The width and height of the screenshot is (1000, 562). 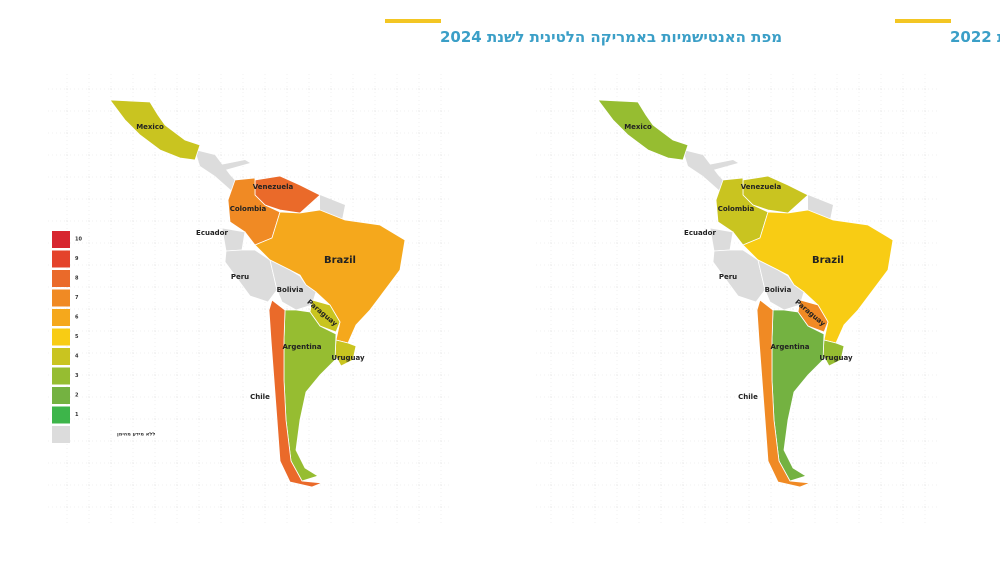 I want to click on map-title: מפת האנטישמיות באמריקה הלטינית לשנת 2022, so click(x=975, y=37).